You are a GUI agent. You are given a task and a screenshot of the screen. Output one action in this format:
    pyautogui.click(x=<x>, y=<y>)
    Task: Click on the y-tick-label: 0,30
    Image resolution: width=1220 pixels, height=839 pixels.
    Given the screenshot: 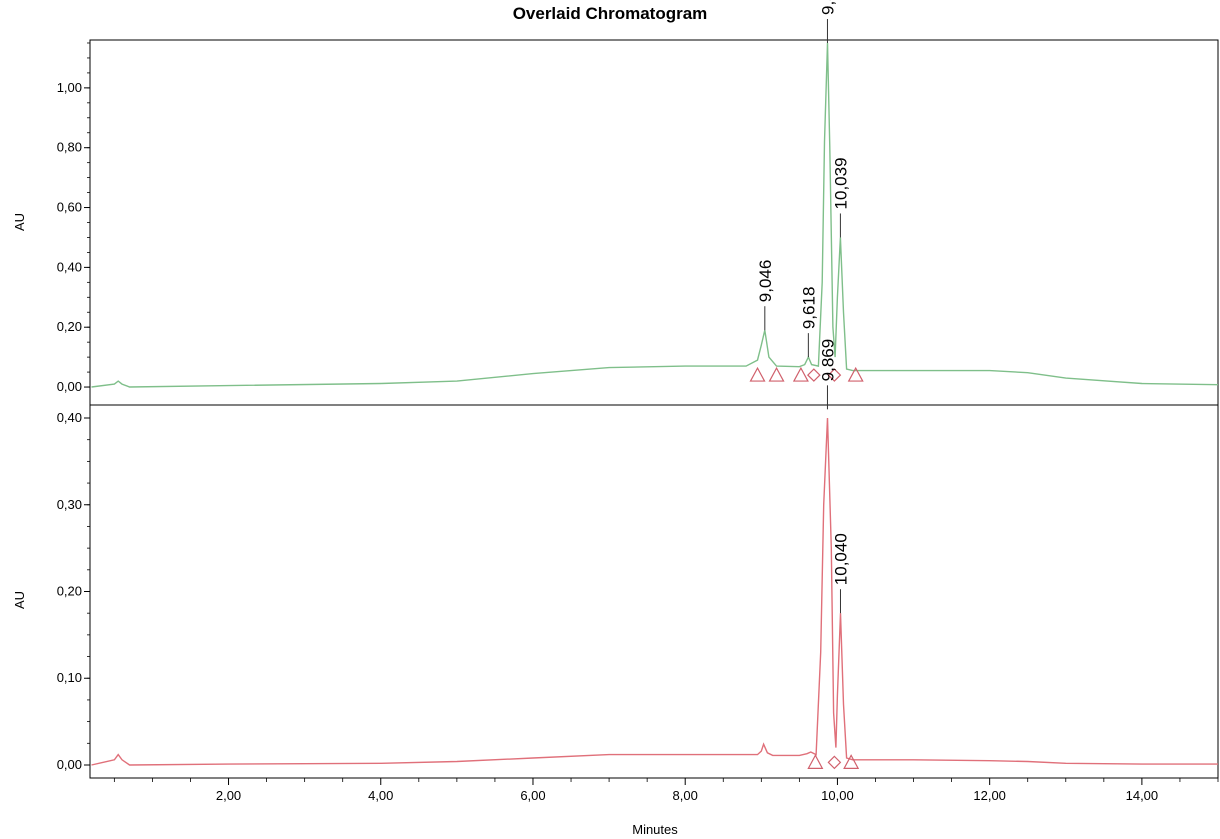 What is the action you would take?
    pyautogui.click(x=69, y=504)
    